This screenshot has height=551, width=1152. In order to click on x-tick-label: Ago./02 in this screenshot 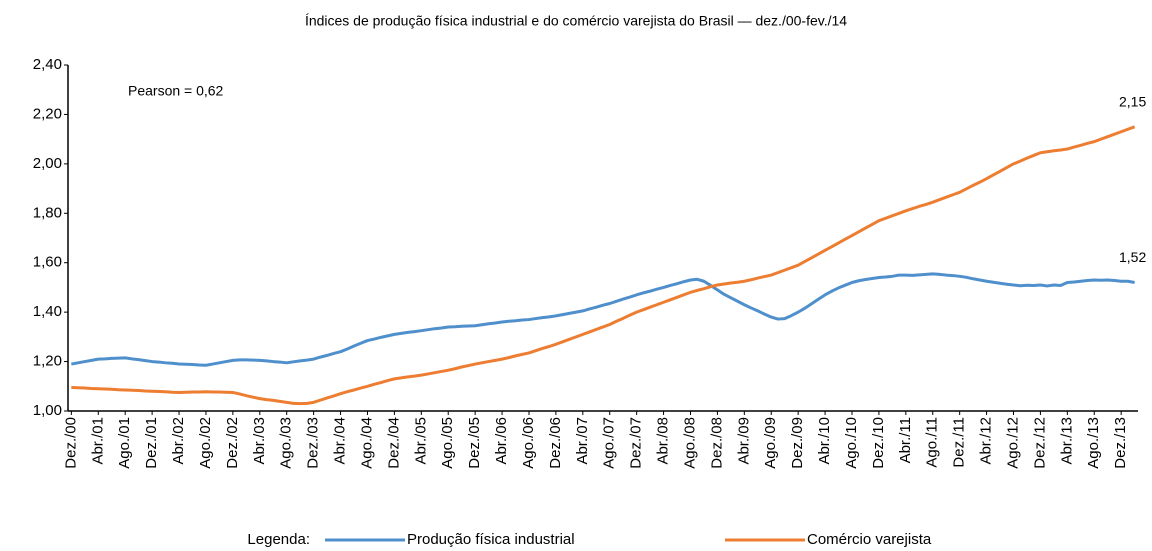, I will do `click(205, 443)`.